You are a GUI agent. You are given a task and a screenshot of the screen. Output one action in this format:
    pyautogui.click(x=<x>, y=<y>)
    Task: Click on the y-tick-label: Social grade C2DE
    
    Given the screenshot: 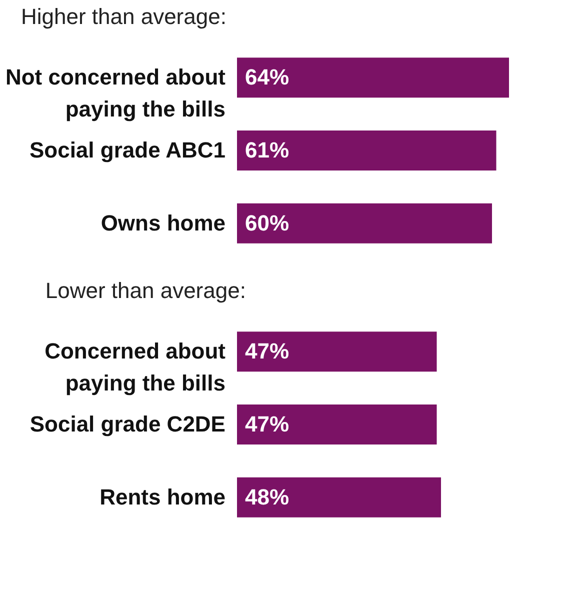 What is the action you would take?
    pyautogui.click(x=128, y=424)
    